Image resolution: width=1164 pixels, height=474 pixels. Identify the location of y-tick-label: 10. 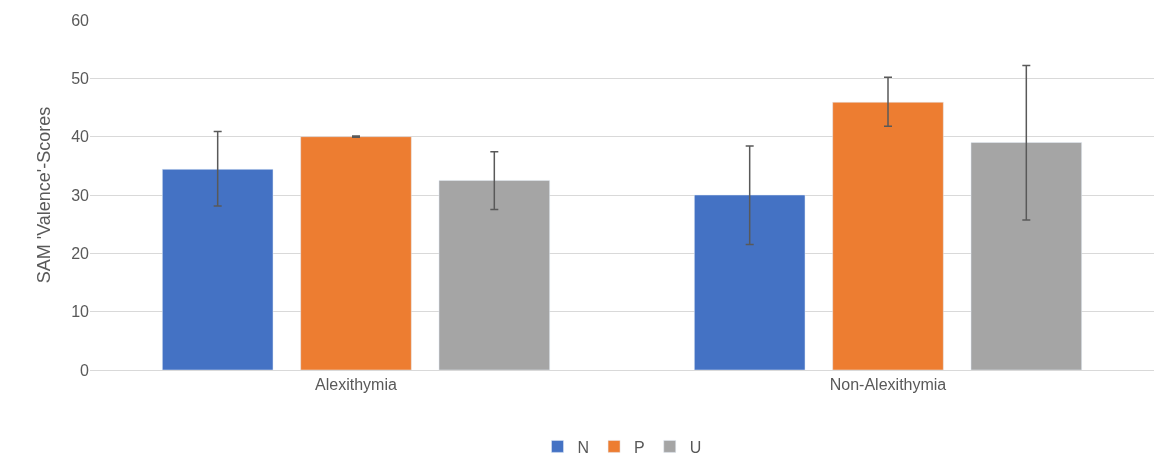
(80, 312).